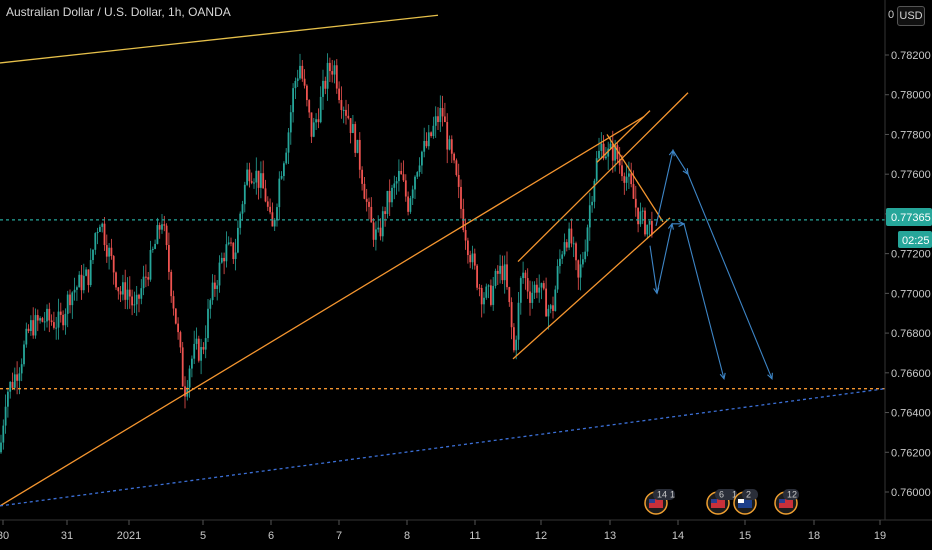 The image size is (932, 550). Describe the element at coordinates (591, 288) in the screenshot. I see `channel-lower` at that location.